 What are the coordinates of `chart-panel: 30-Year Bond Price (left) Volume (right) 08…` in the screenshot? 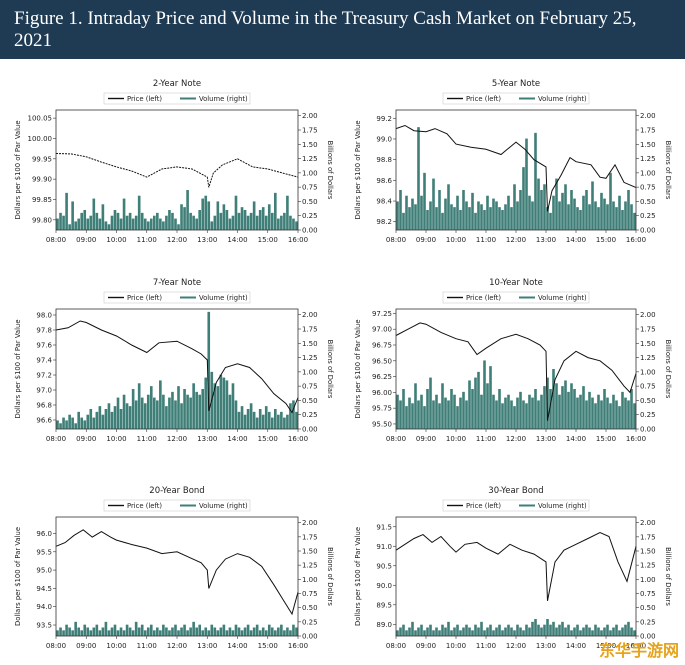 It's located at (513, 568).